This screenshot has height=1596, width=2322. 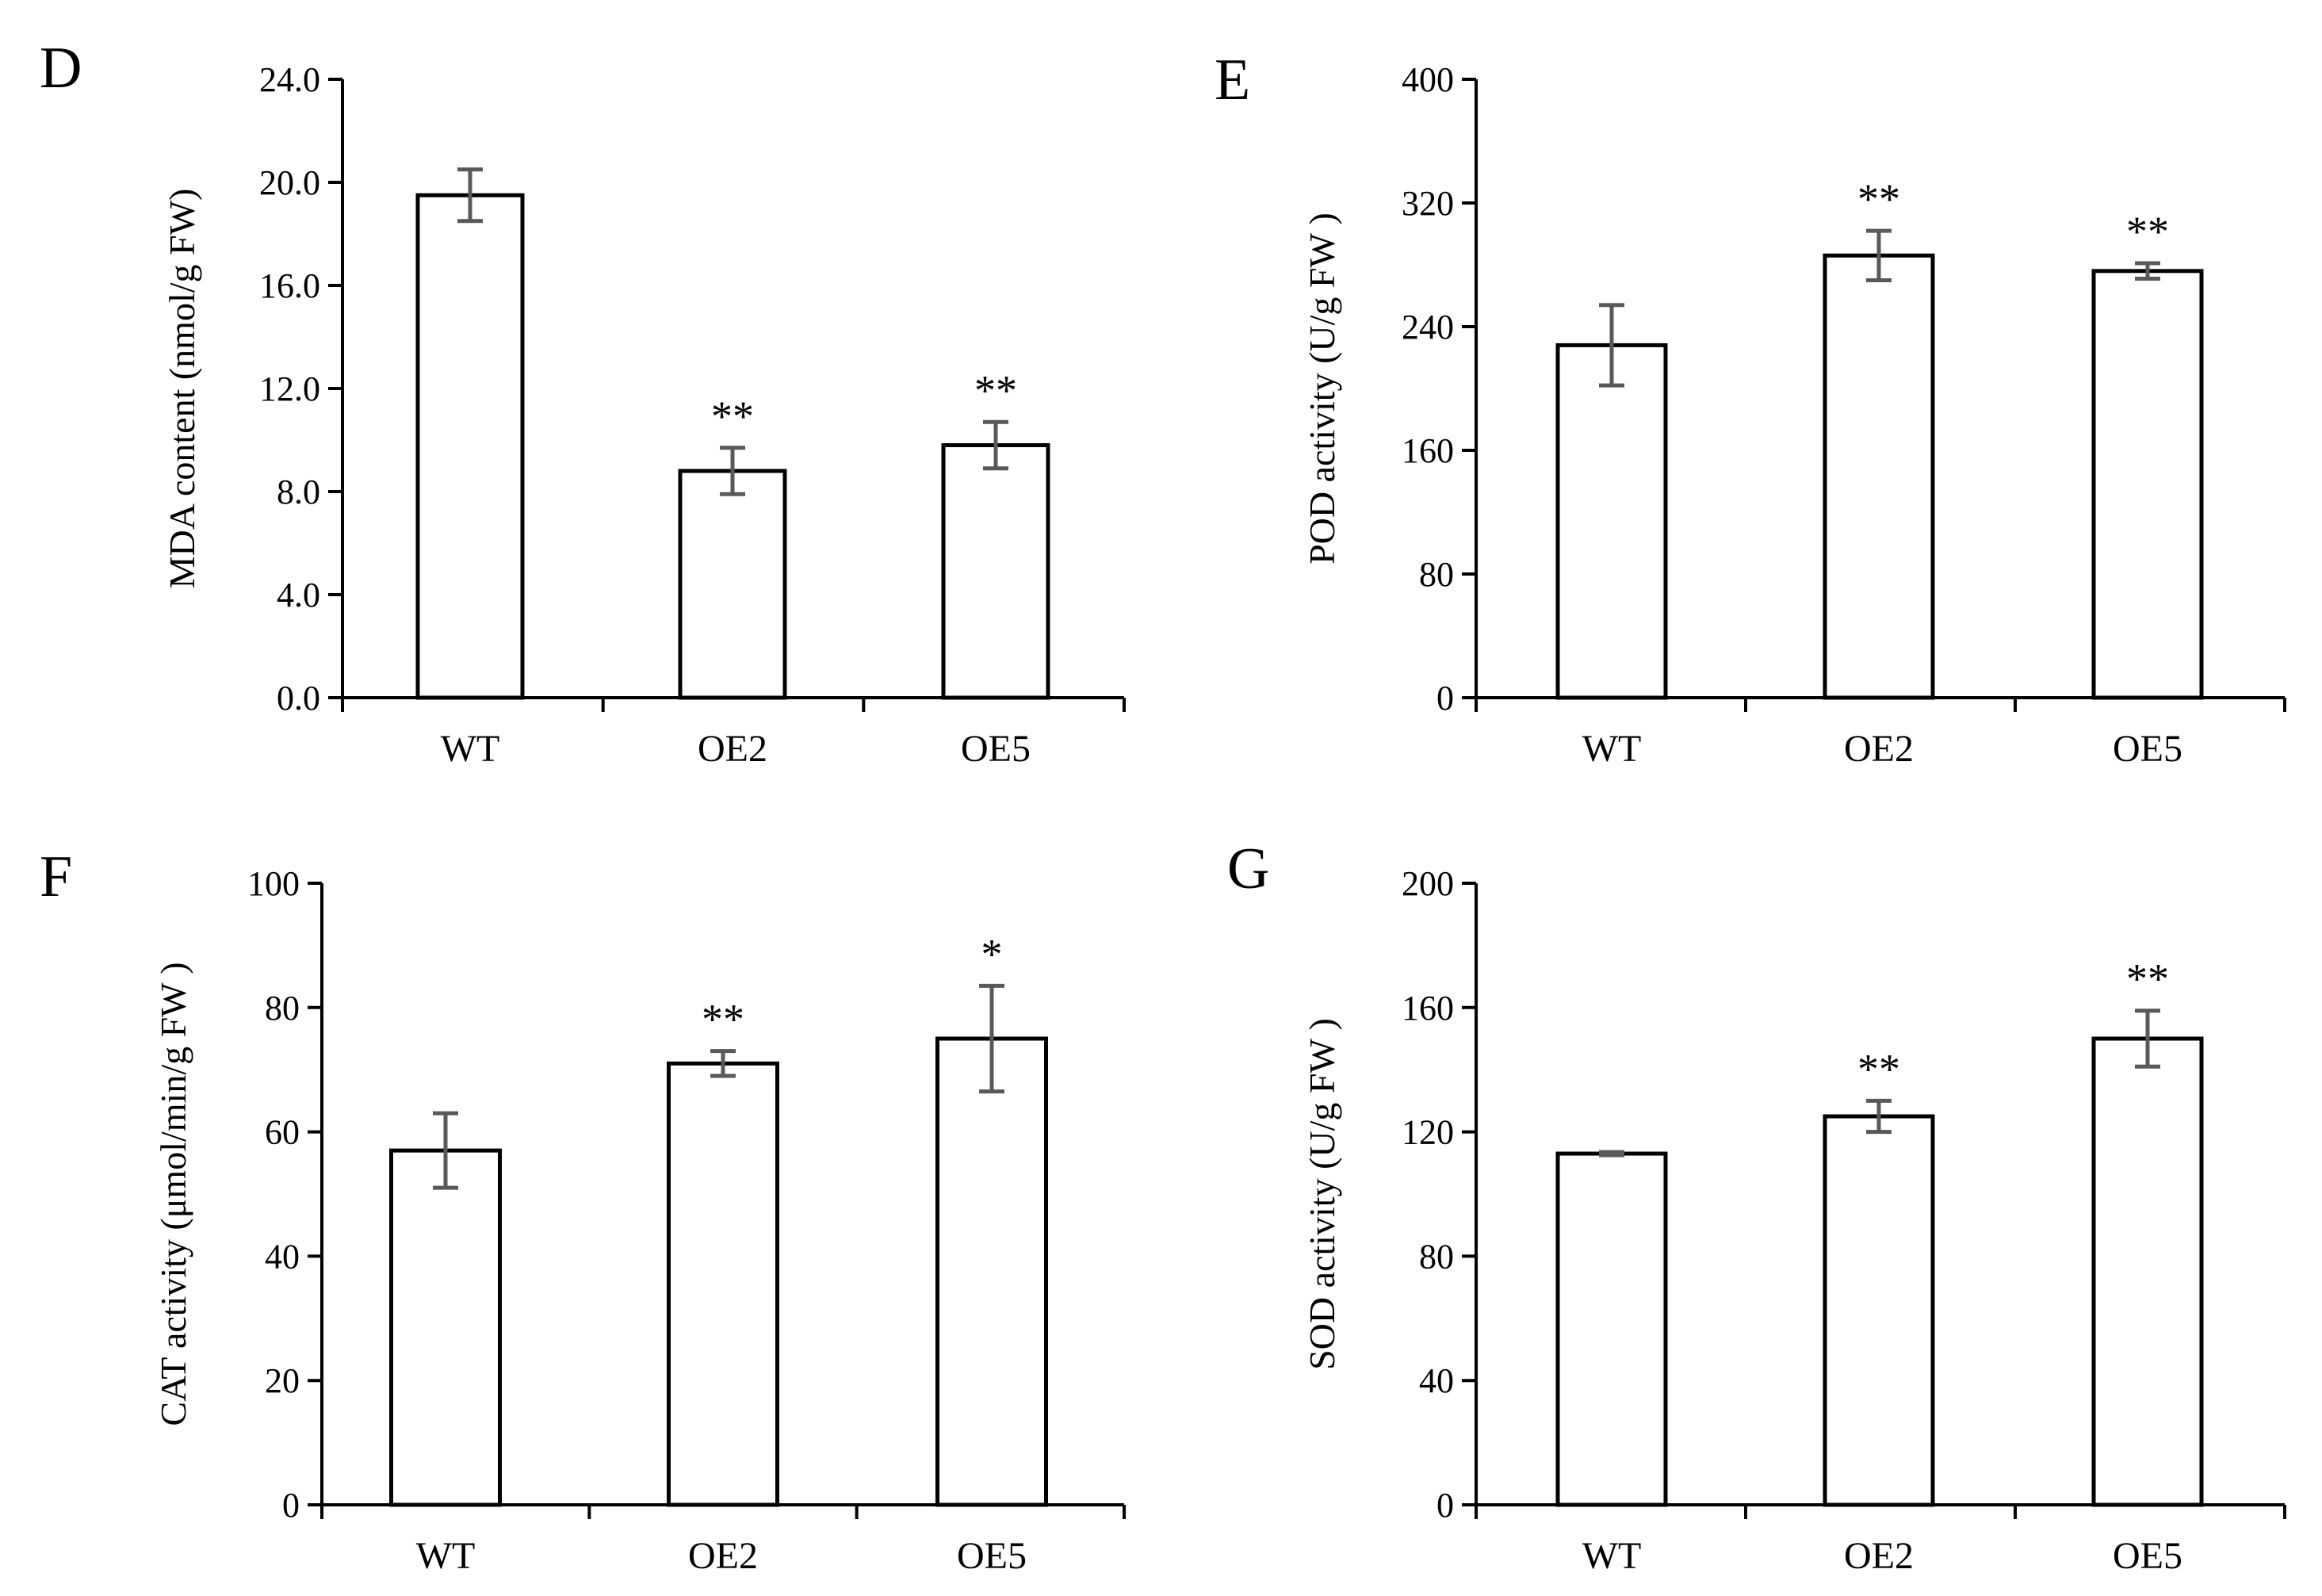 I want to click on y-tick-label: 12.0, so click(x=289, y=388).